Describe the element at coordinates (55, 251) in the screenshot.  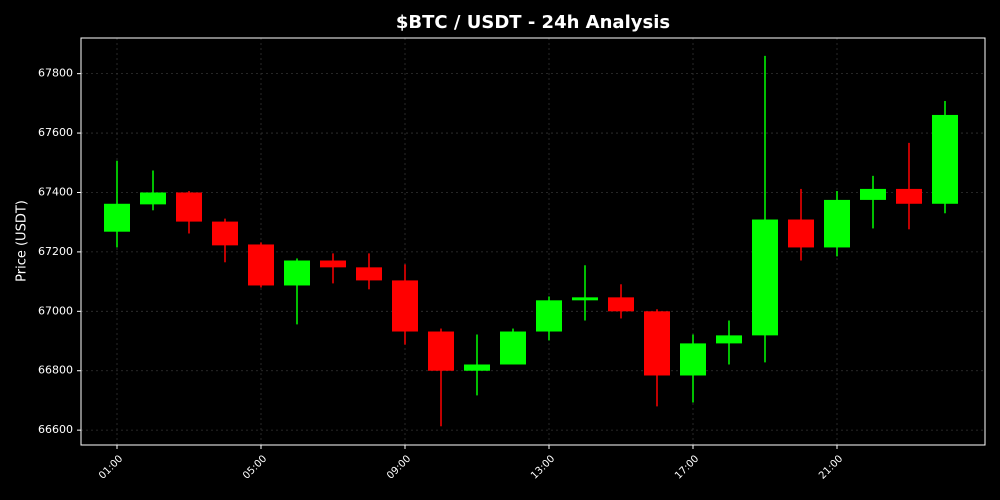
I see `y-tick-label: 67200` at that location.